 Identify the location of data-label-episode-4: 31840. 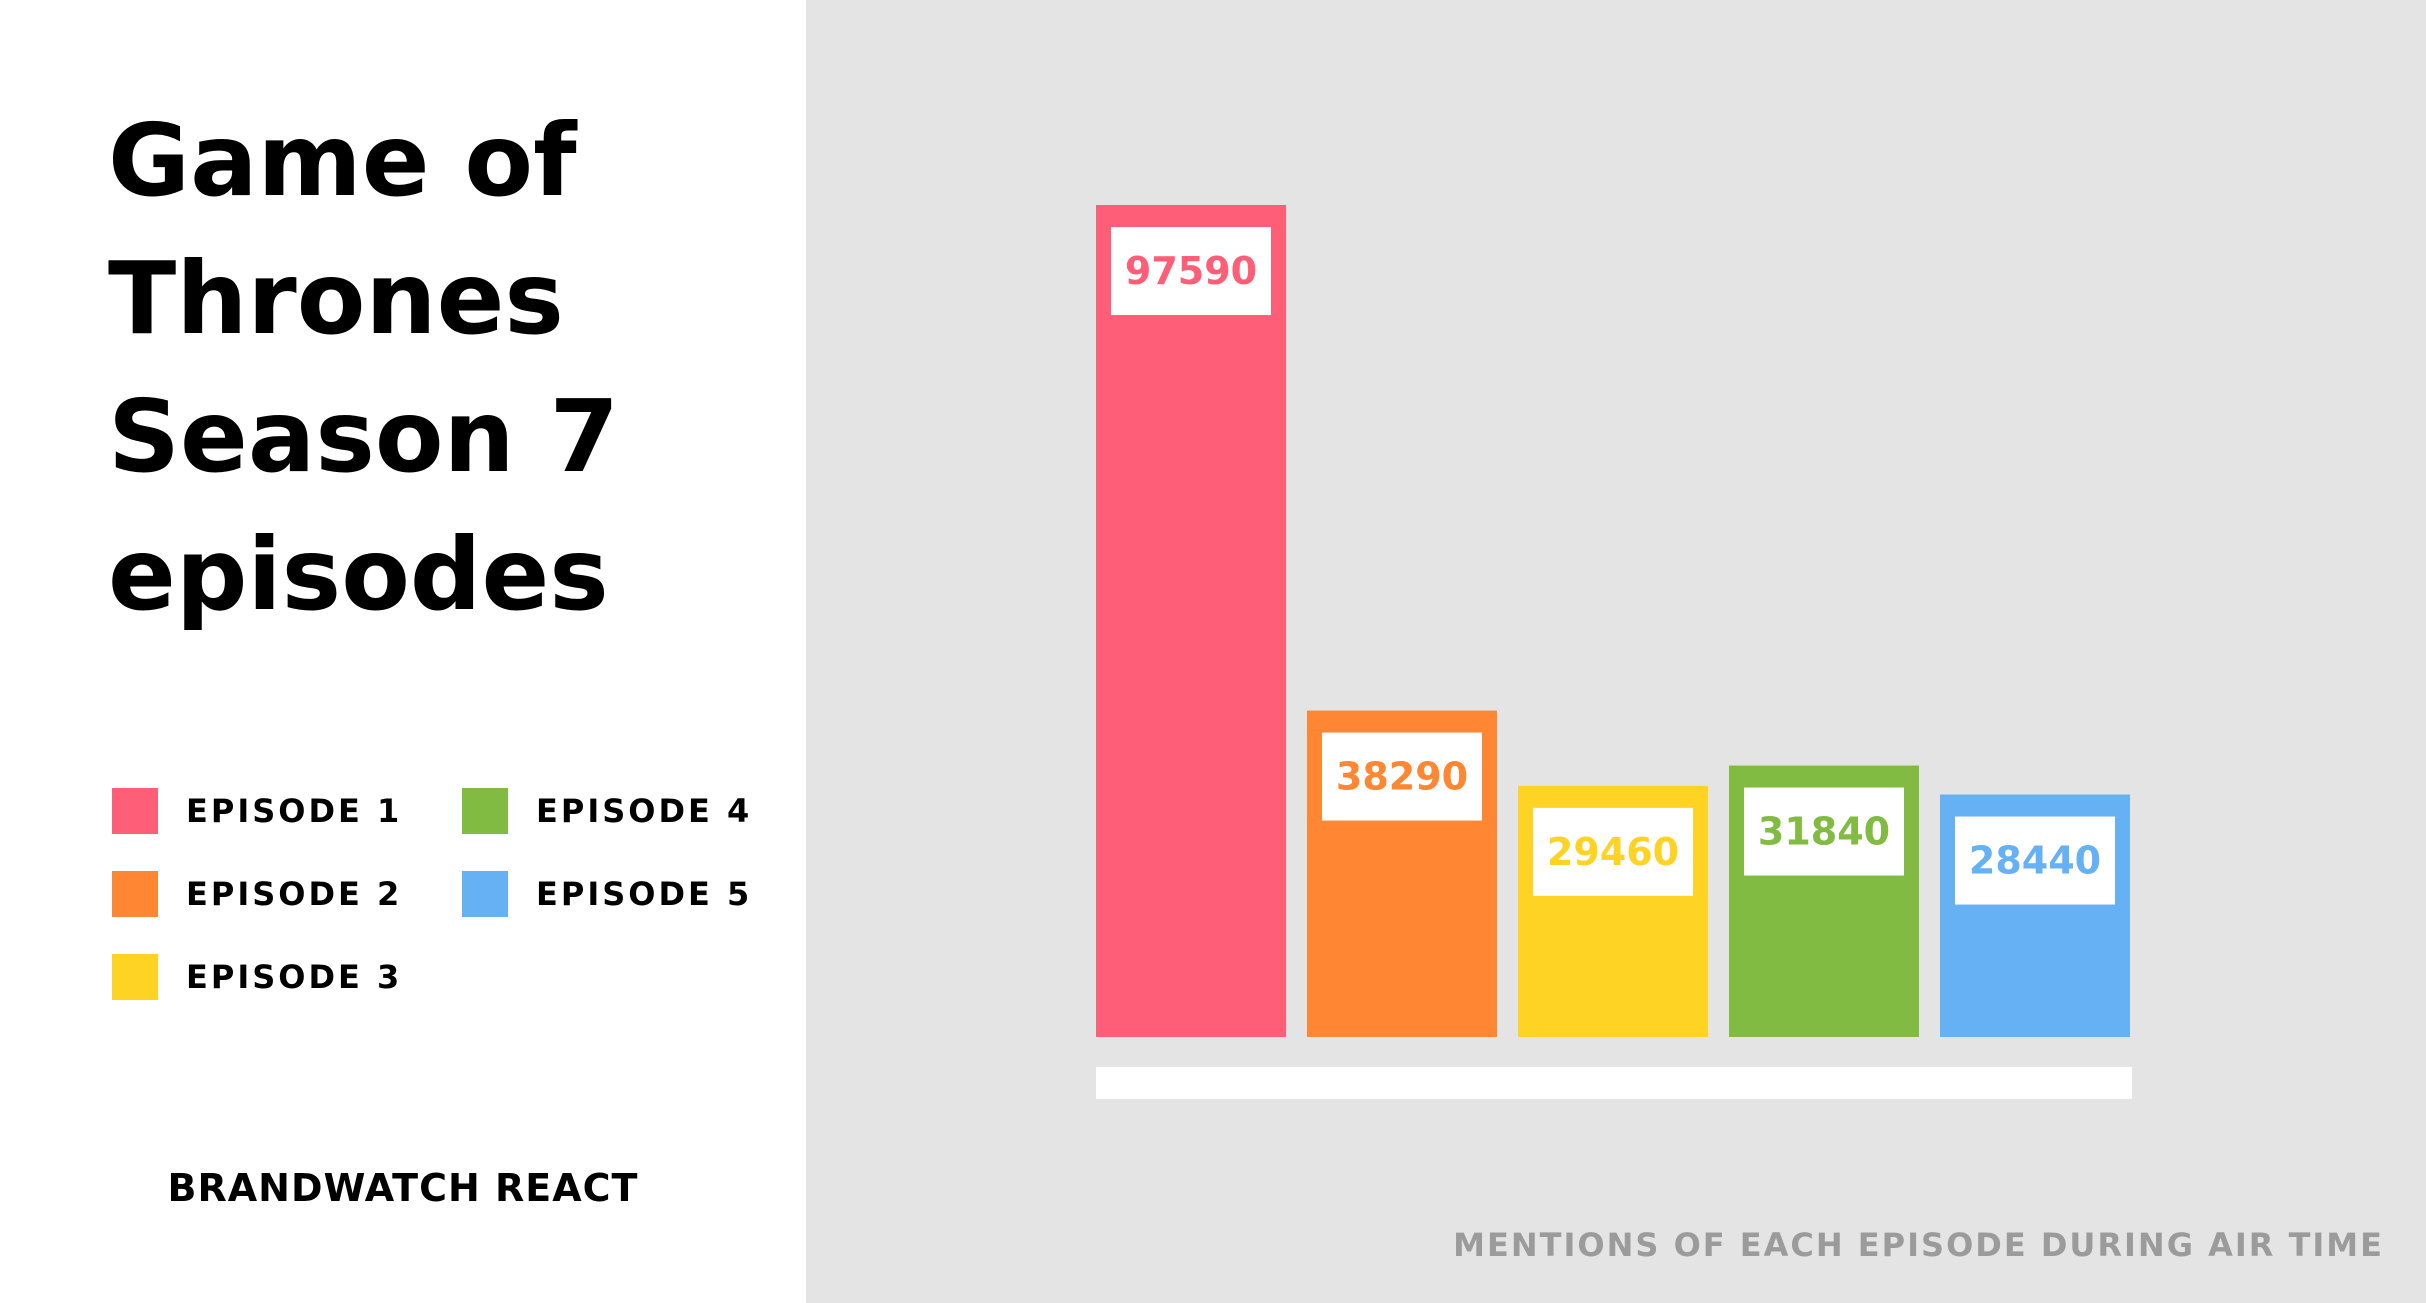
(1824, 832).